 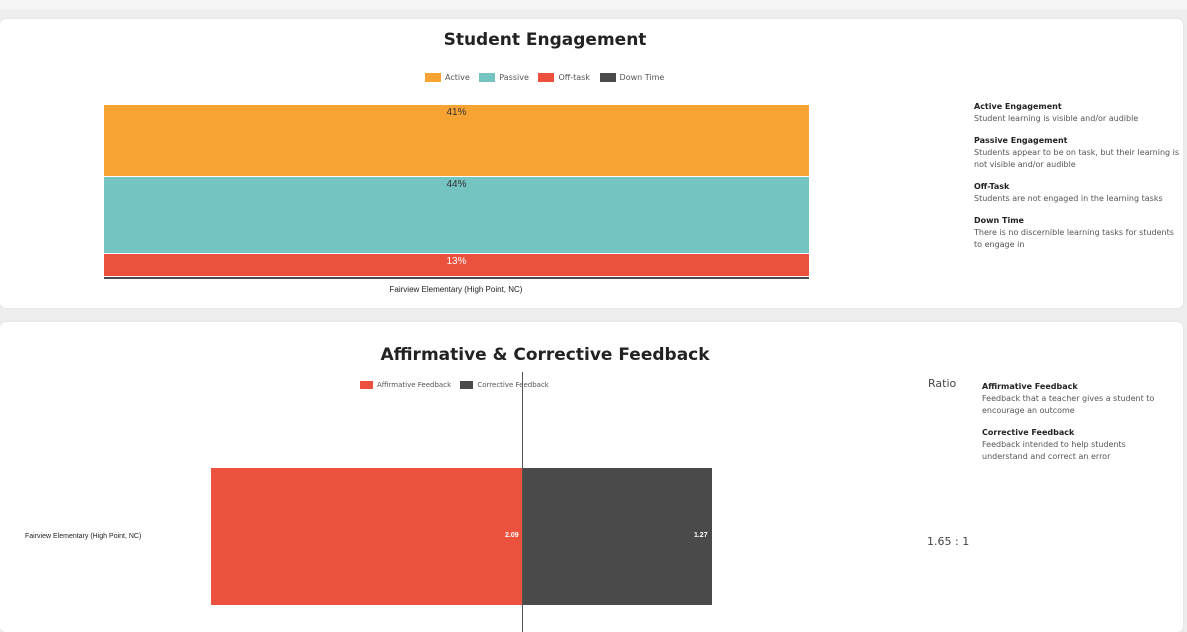 I want to click on legend-swatch-affirmative, so click(x=366, y=385).